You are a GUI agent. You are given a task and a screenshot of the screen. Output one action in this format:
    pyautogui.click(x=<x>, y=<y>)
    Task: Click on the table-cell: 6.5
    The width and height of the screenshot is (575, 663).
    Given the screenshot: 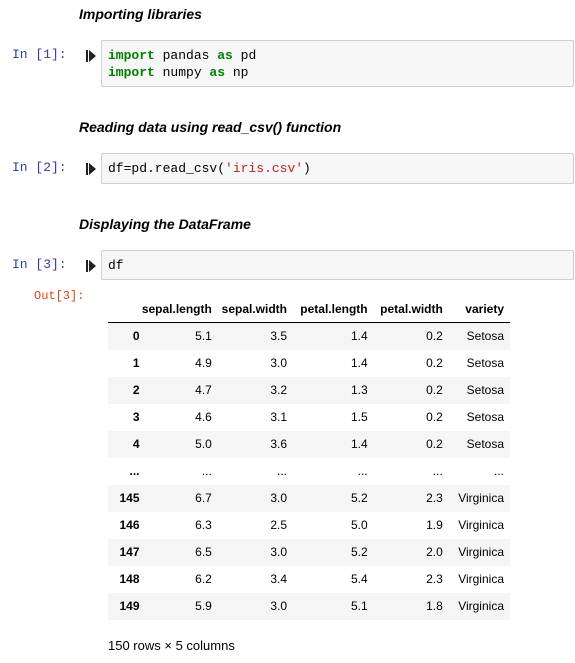 What is the action you would take?
    pyautogui.click(x=203, y=552)
    